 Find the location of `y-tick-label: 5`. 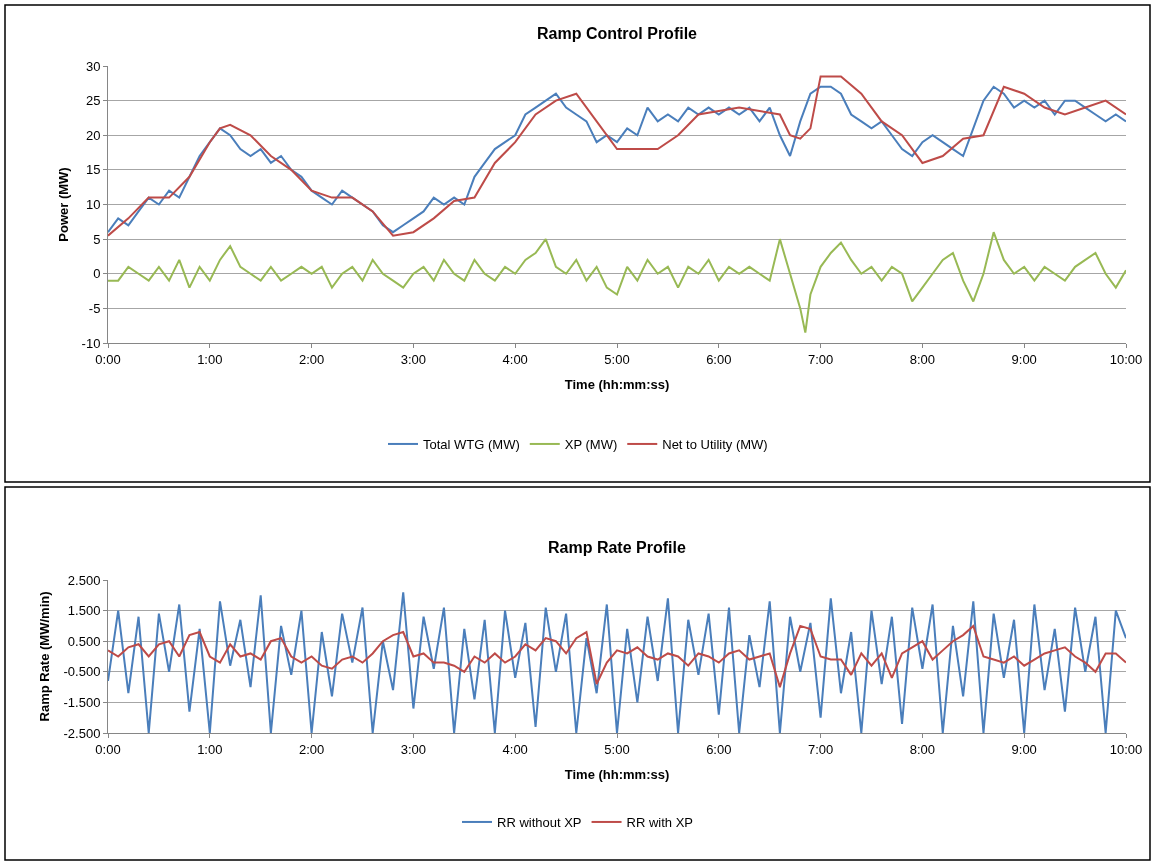

y-tick-label: 5 is located at coordinates (97, 239).